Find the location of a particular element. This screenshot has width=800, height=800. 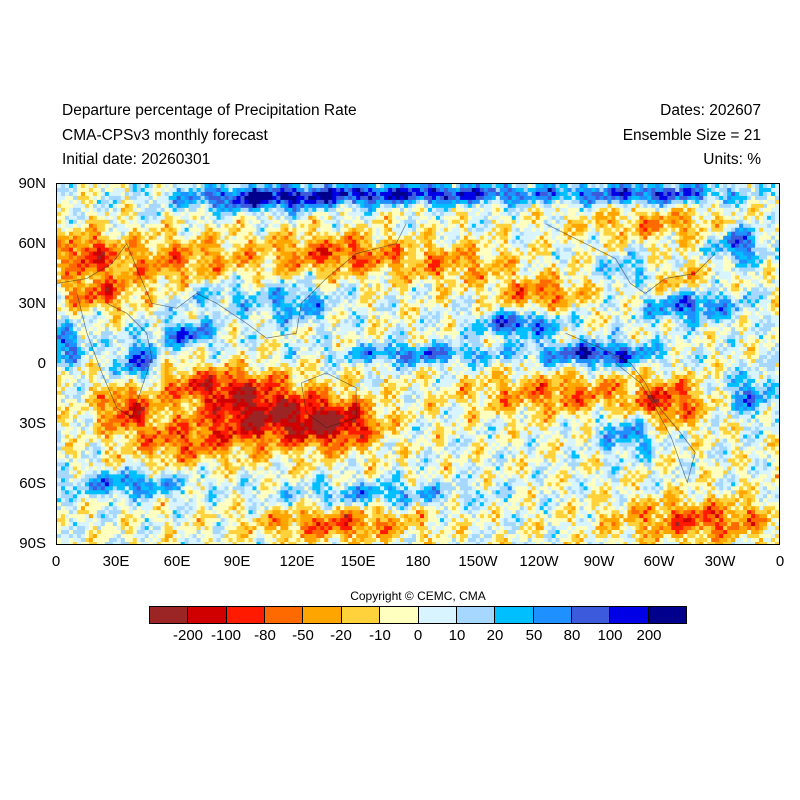

lat-label-60s: 60S is located at coordinates (32, 483).